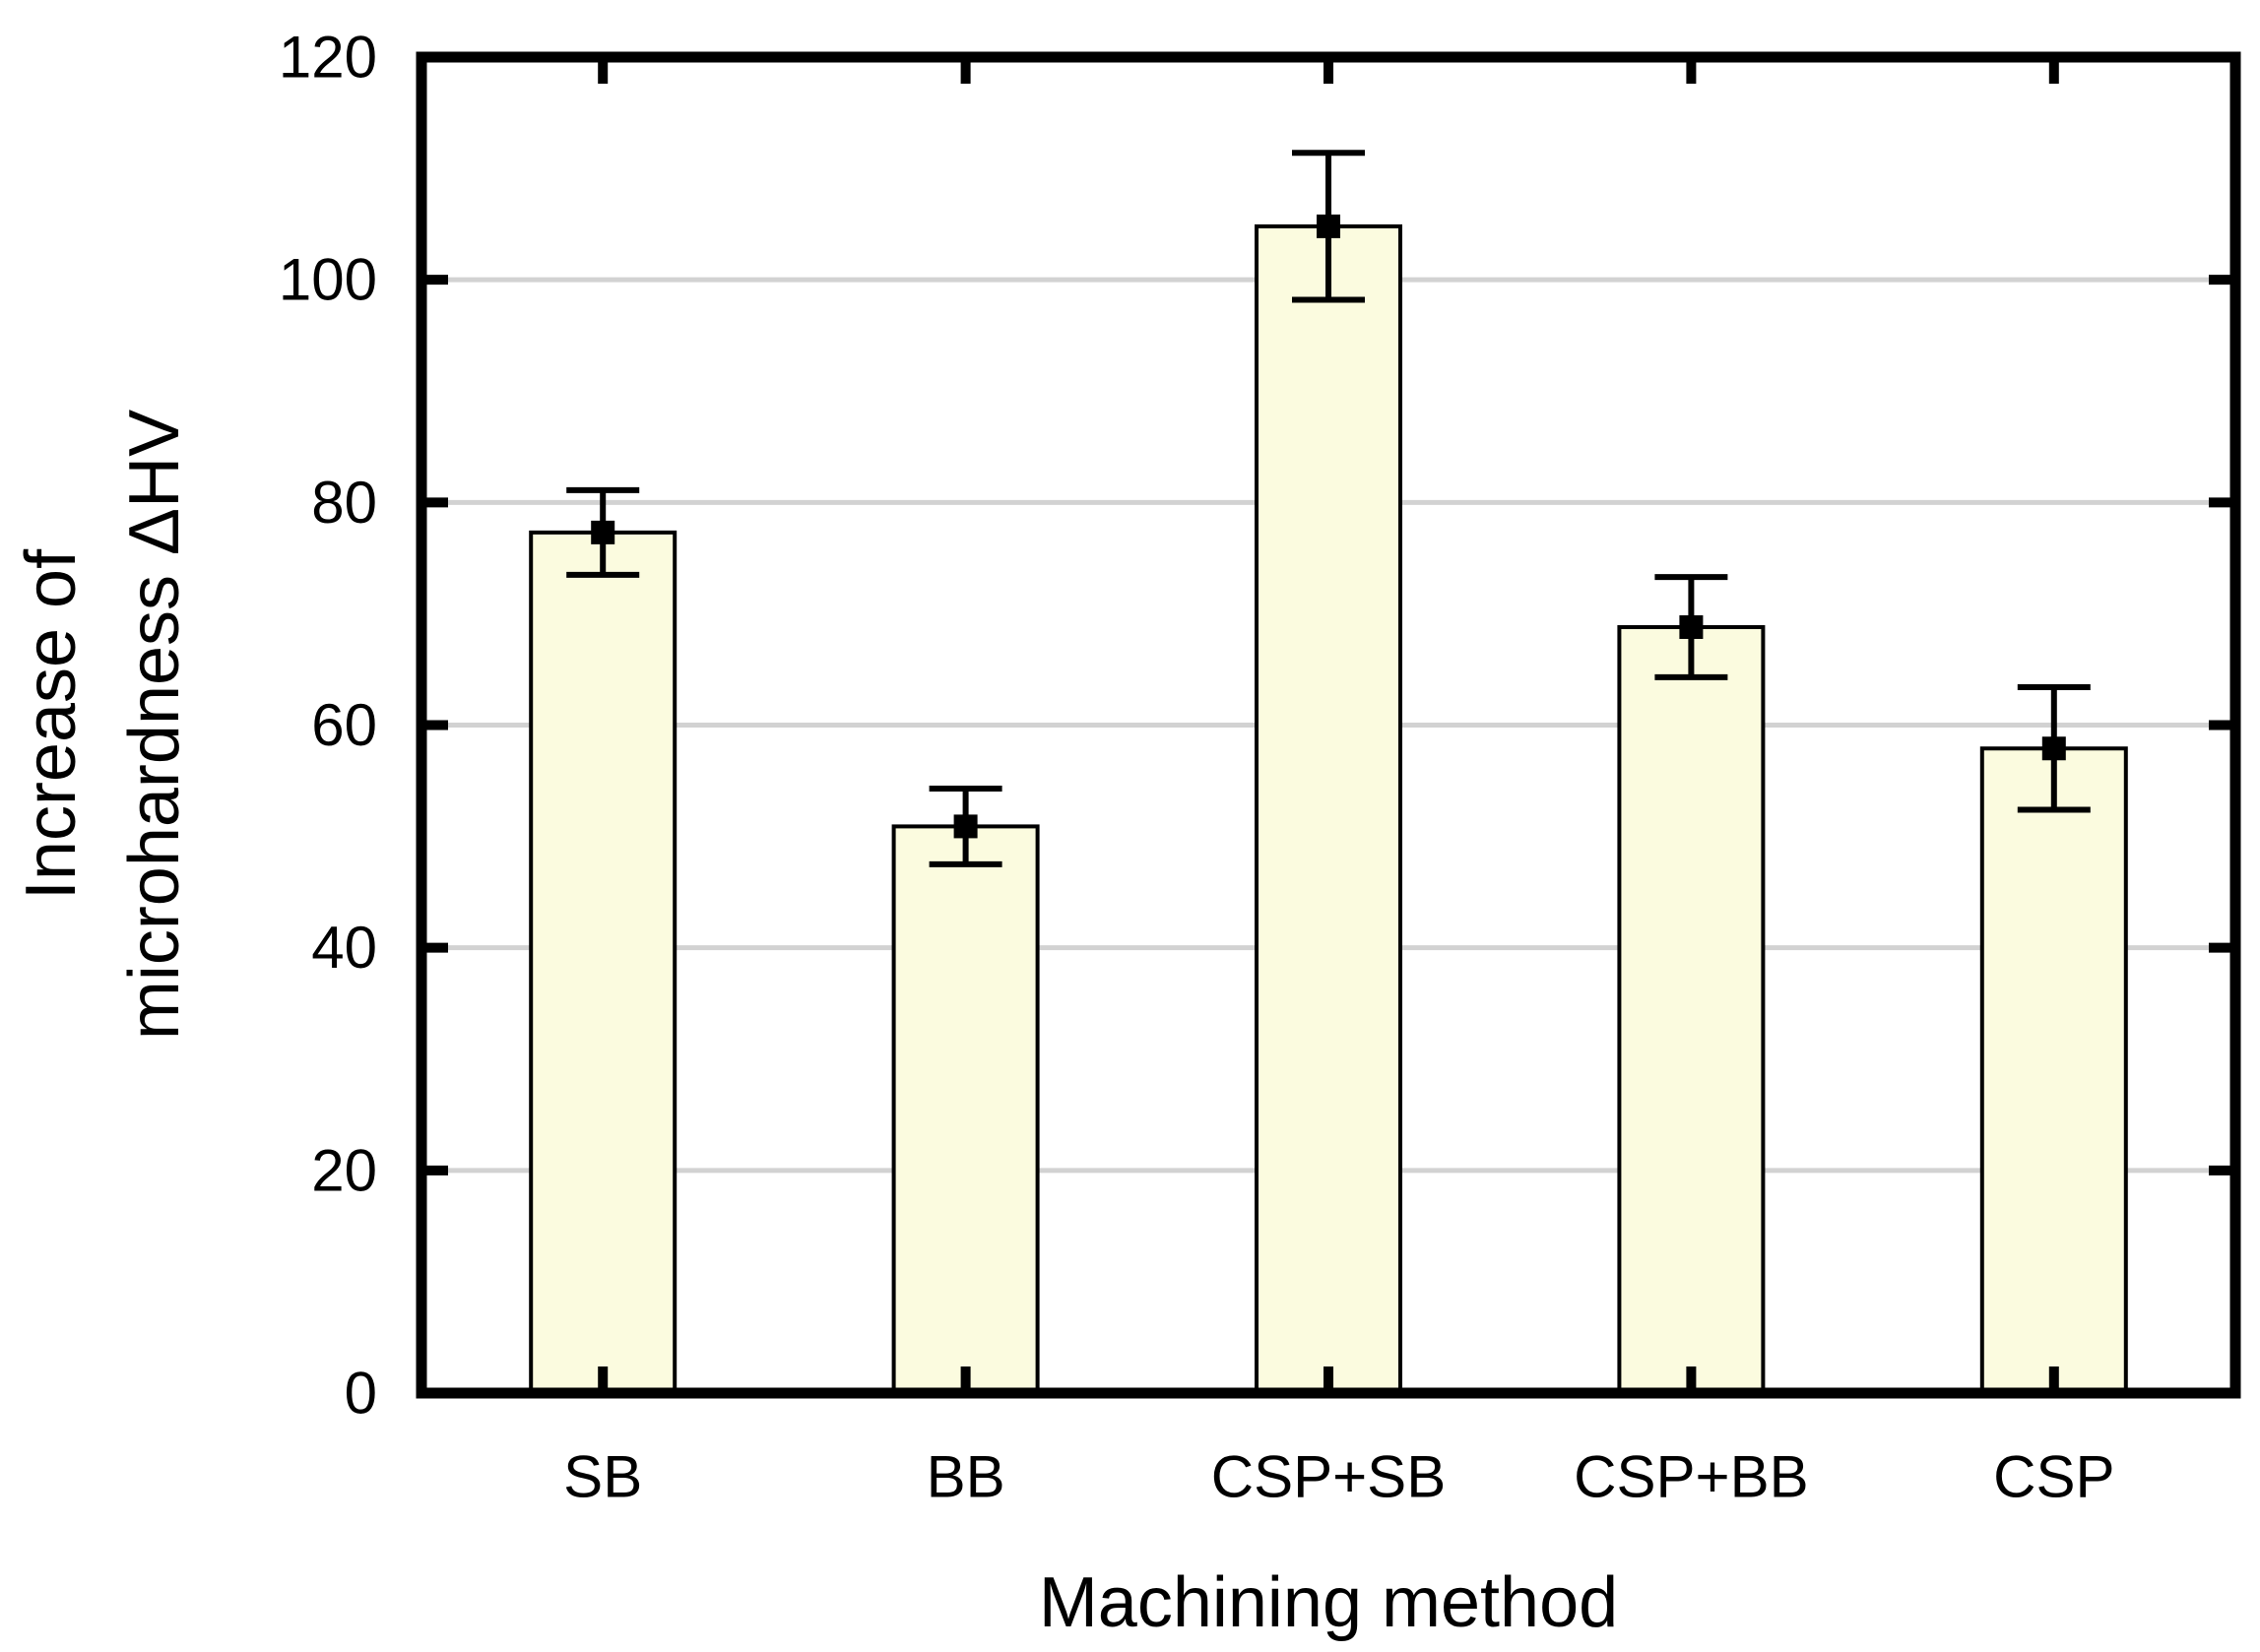 This screenshot has width=2260, height=1652. Describe the element at coordinates (344, 503) in the screenshot. I see `y-tick-label-80: 80` at that location.